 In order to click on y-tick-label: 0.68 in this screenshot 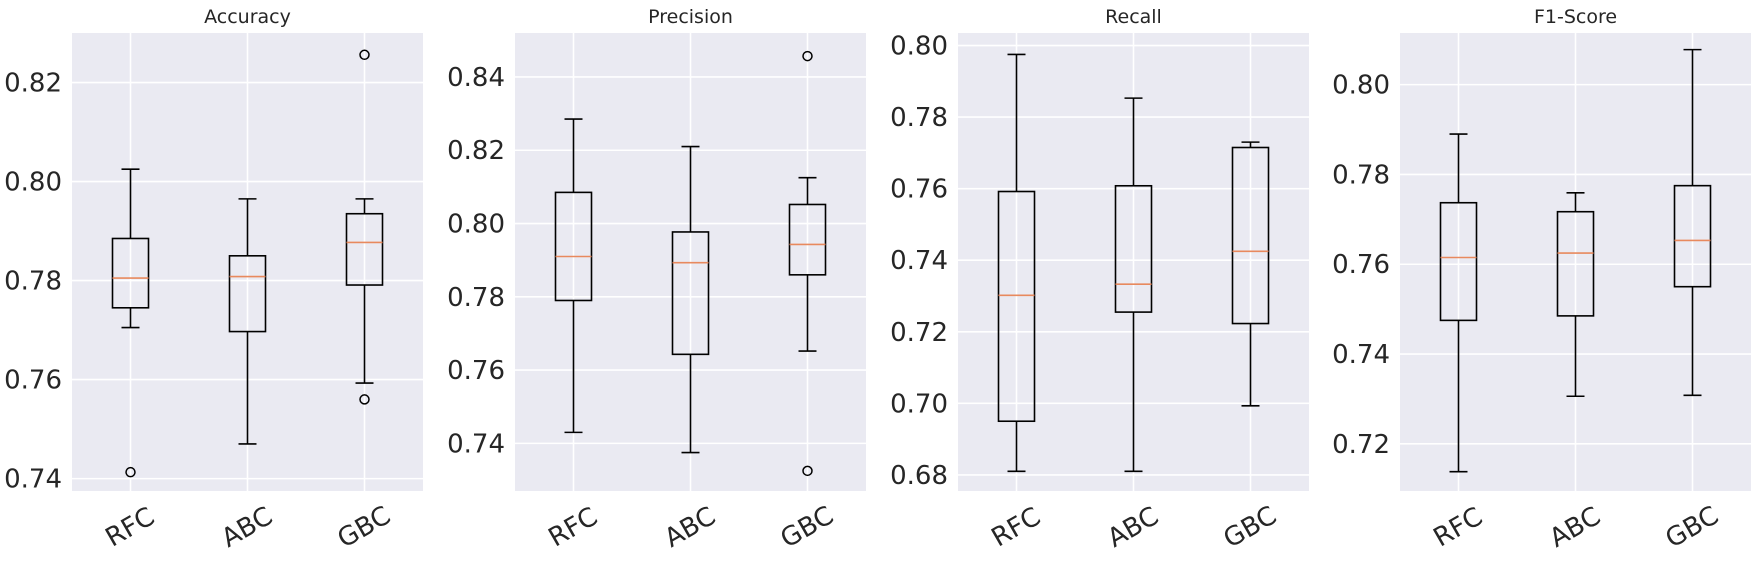, I will do `click(919, 476)`.